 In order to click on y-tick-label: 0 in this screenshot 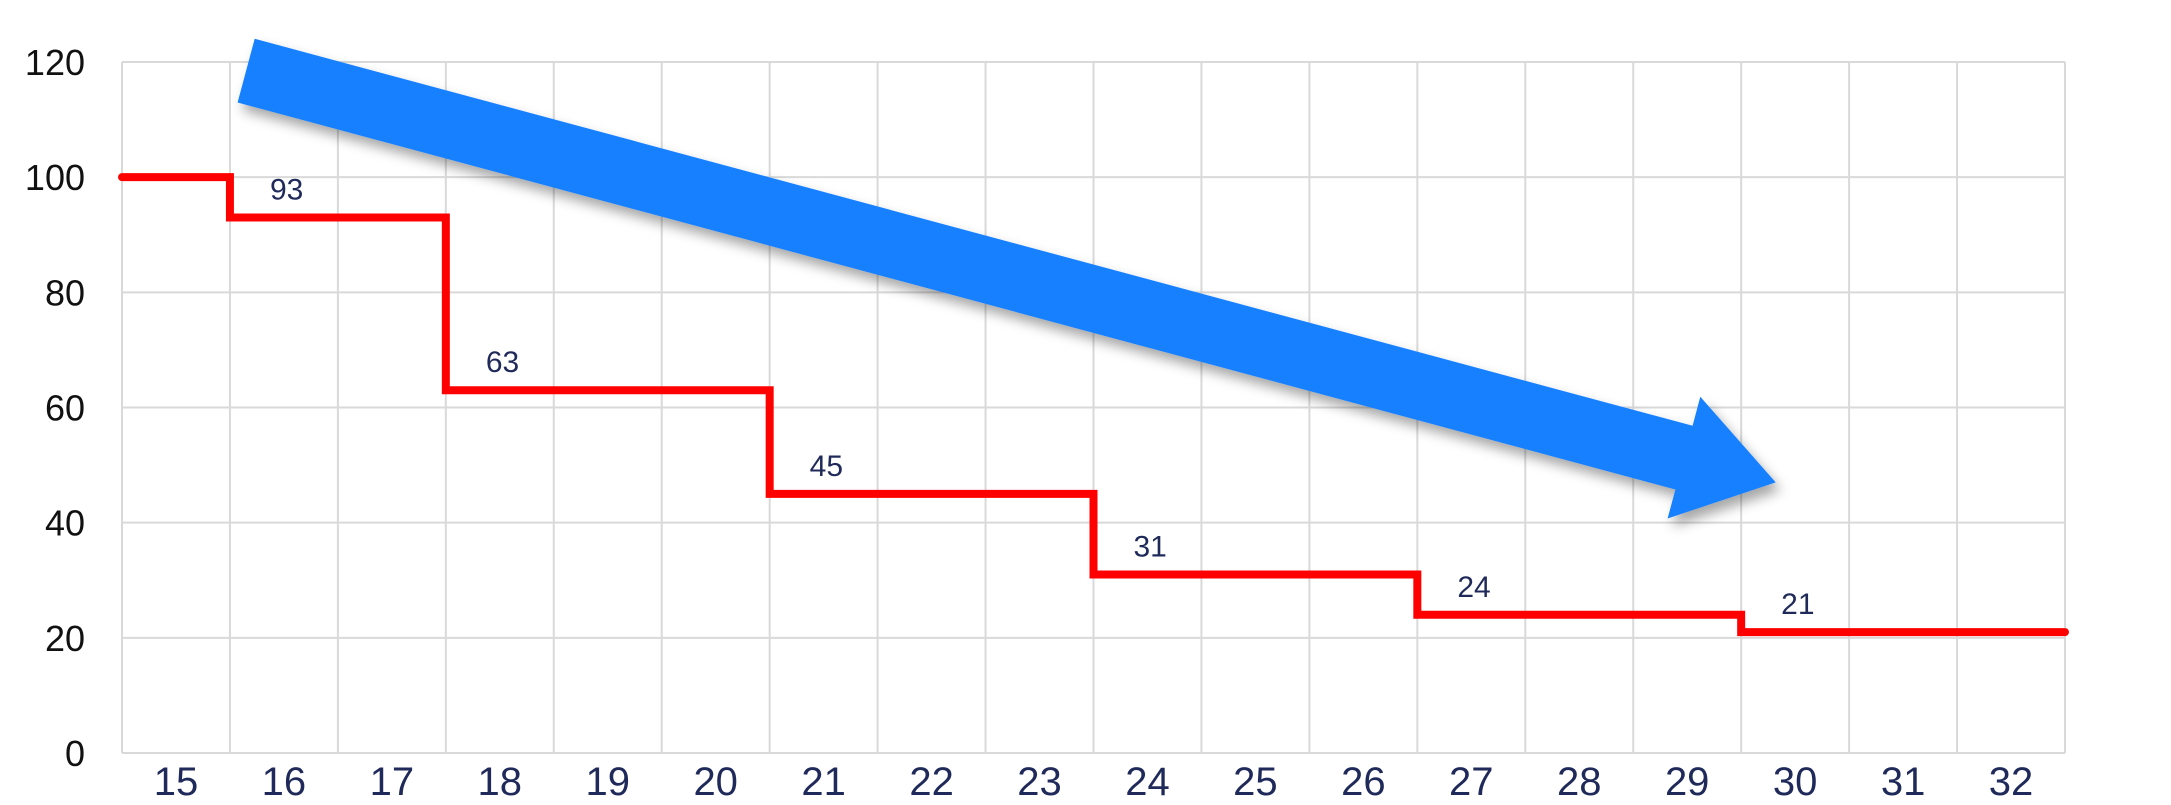, I will do `click(75, 753)`.